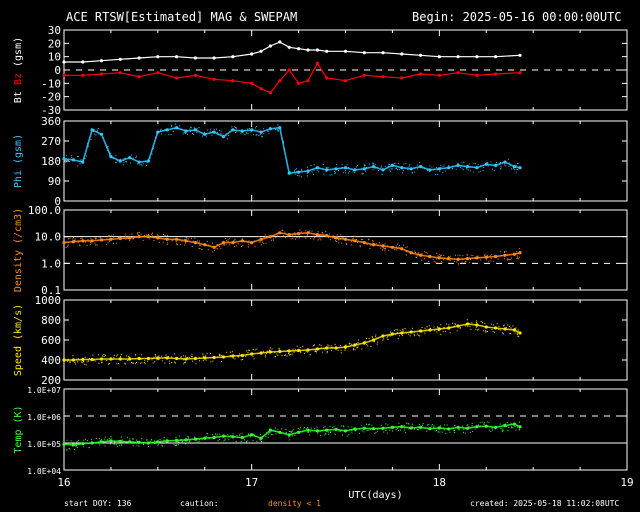 The width and height of the screenshot is (640, 512). I want to click on begin-timestamp: Begin: 2025-05-16 00:00:00UTC, so click(517, 17).